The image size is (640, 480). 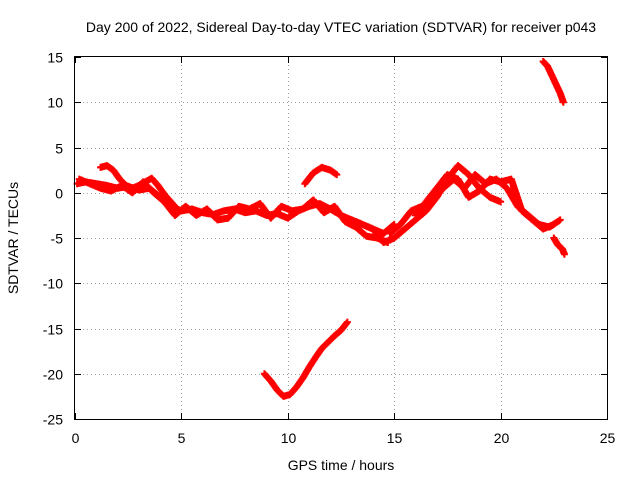 What do you see at coordinates (59, 149) in the screenshot?
I see `y-tick-label: 5` at bounding box center [59, 149].